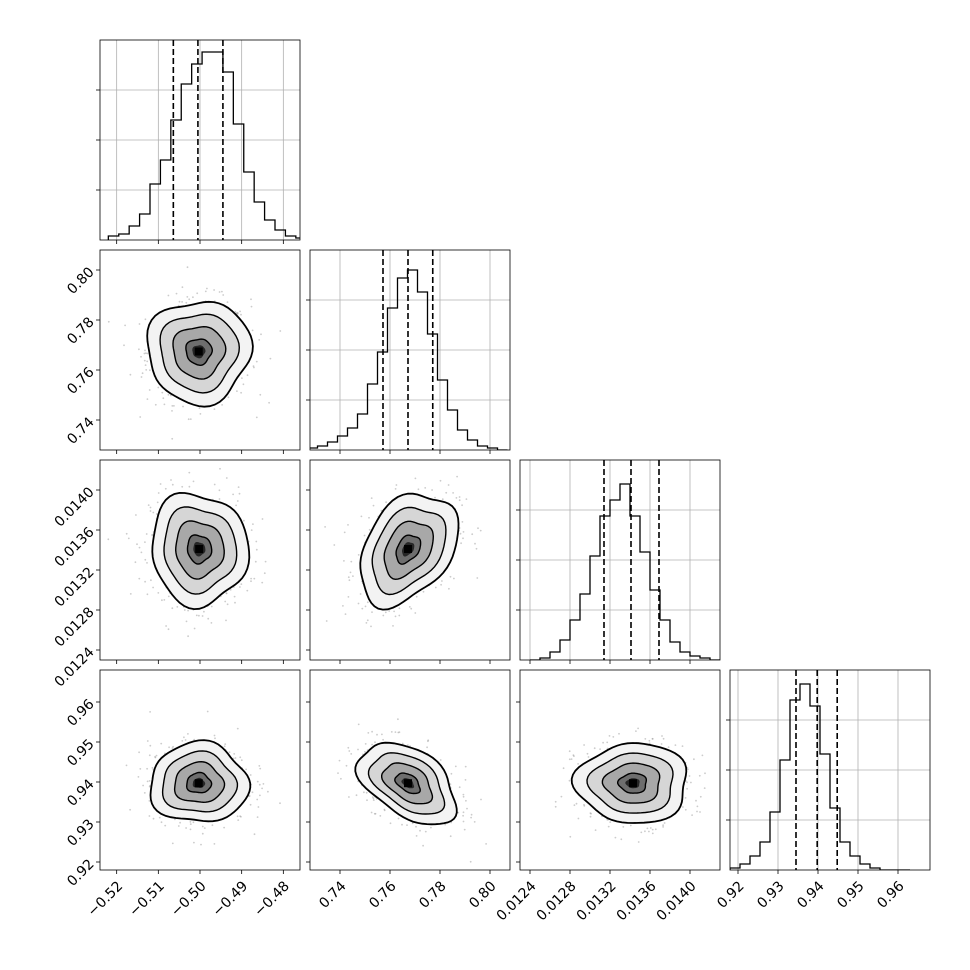 The height and width of the screenshot is (970, 970). I want to click on xtick-label-0-3: −0.49, so click(231, 899).